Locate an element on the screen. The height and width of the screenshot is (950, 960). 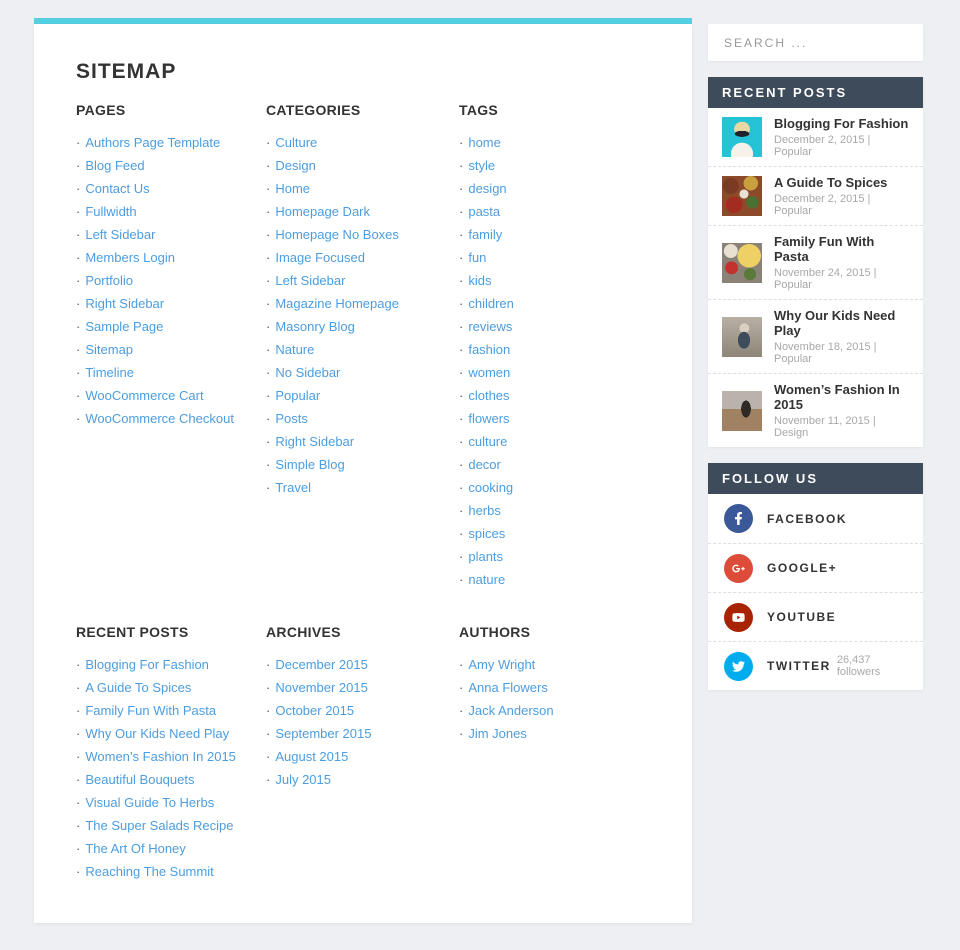
page-link: Authors Page Template is located at coordinates (153, 142).